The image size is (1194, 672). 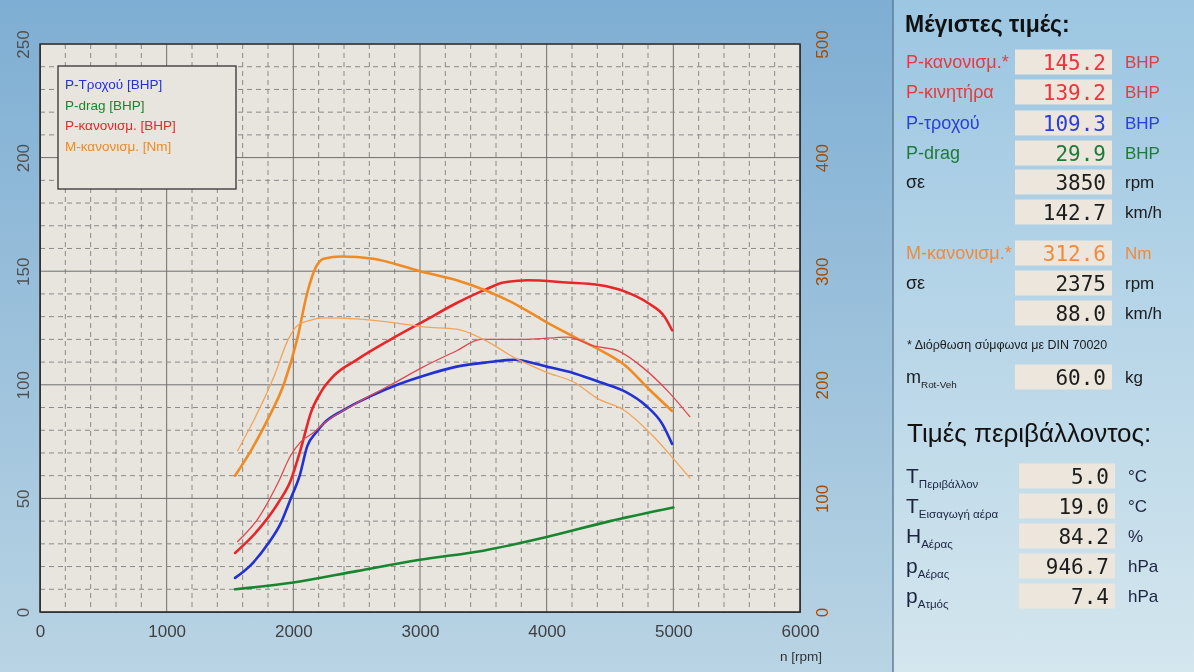 What do you see at coordinates (23, 612) in the screenshot?
I see `y-tick-label: 0` at bounding box center [23, 612].